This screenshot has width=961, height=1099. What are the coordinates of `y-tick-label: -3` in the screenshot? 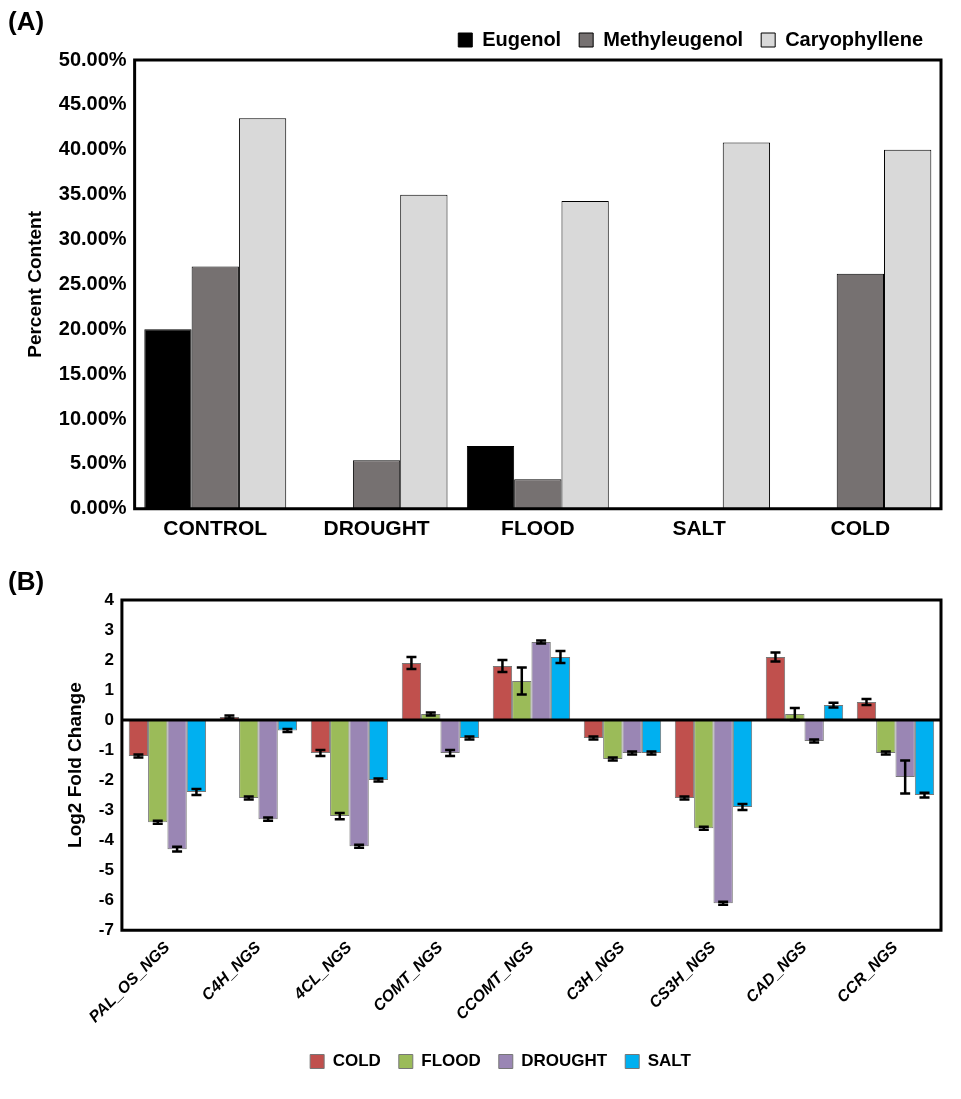 It's located at (106, 809).